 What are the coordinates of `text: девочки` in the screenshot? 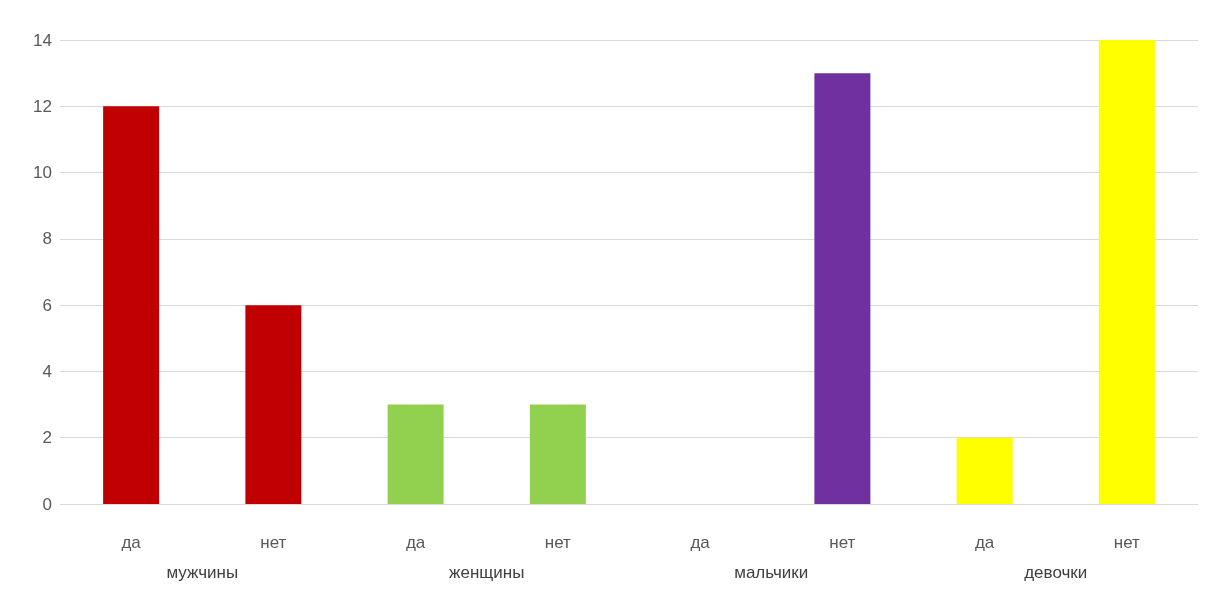 It's located at (1056, 572).